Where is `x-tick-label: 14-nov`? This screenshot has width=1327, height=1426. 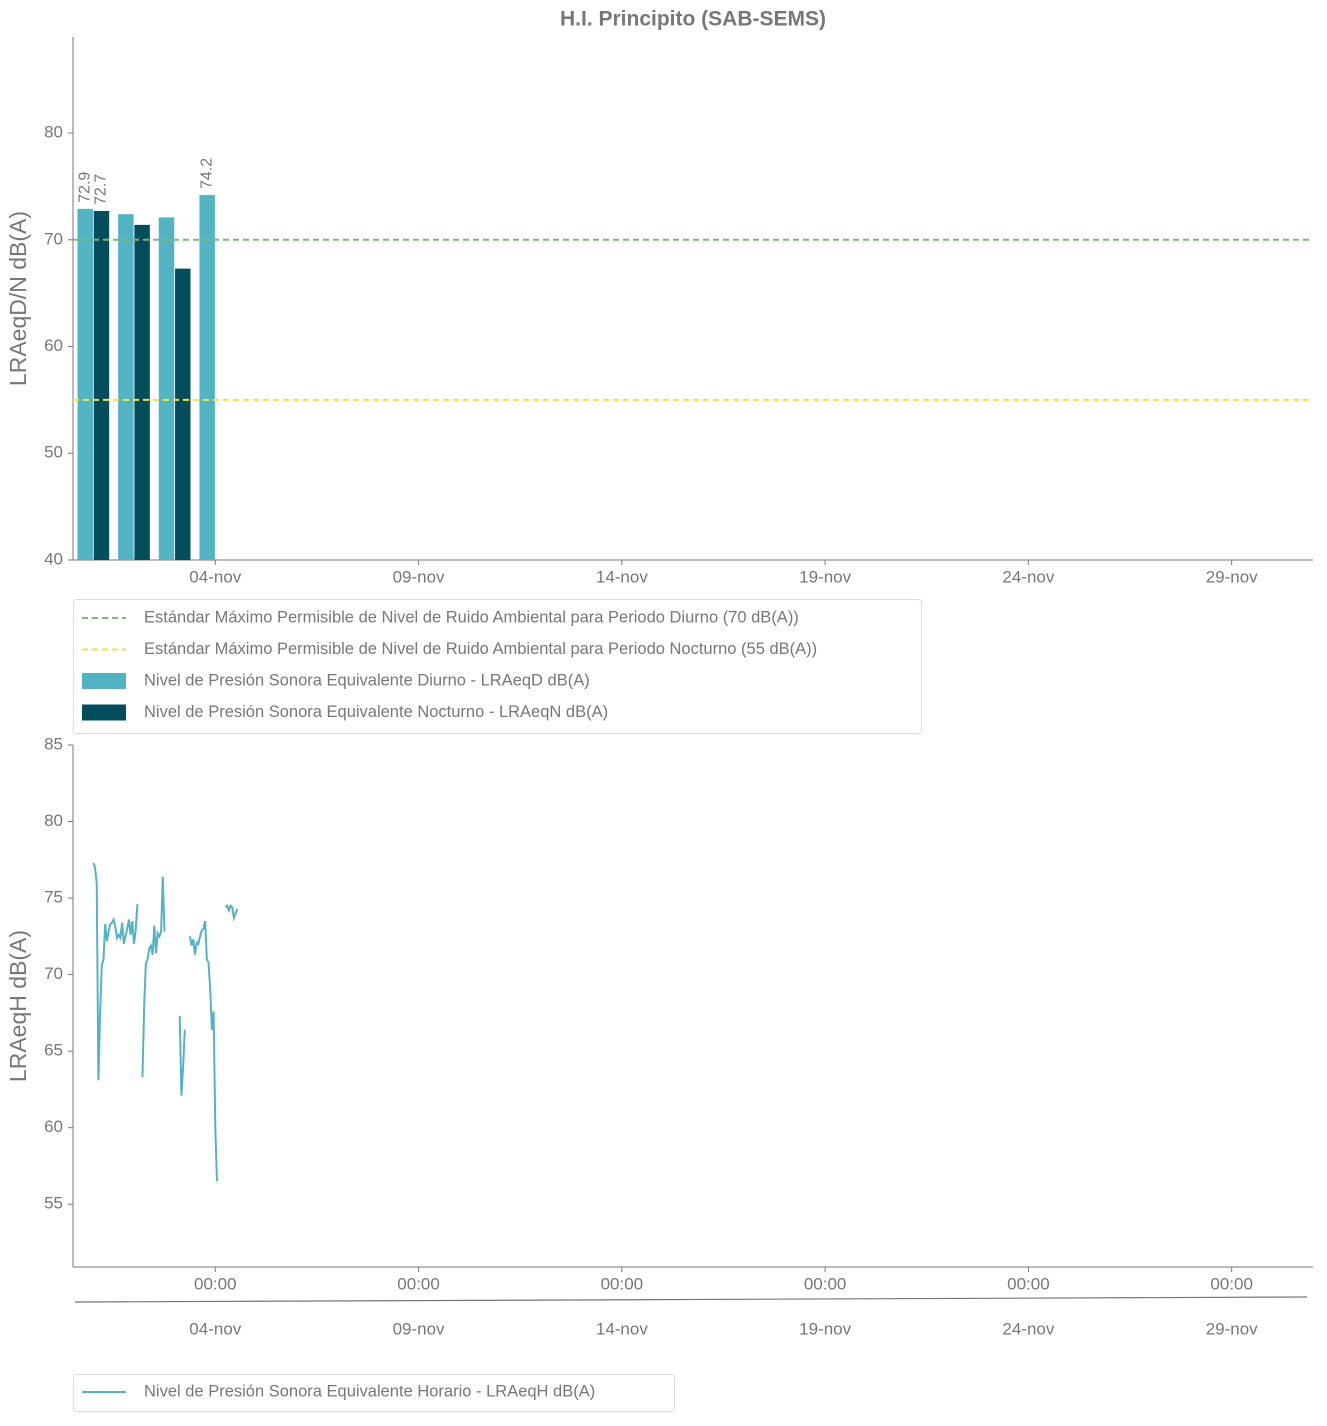 x-tick-label: 14-nov is located at coordinates (622, 576).